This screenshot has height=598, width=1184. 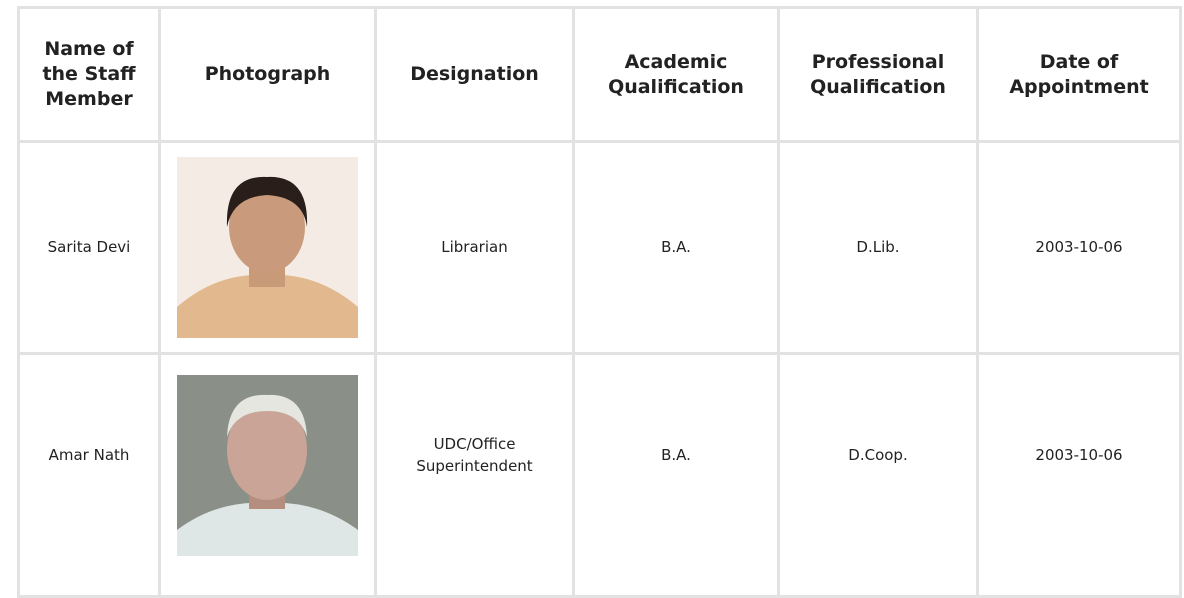 I want to click on cell: Amar Nath, so click(x=89, y=475).